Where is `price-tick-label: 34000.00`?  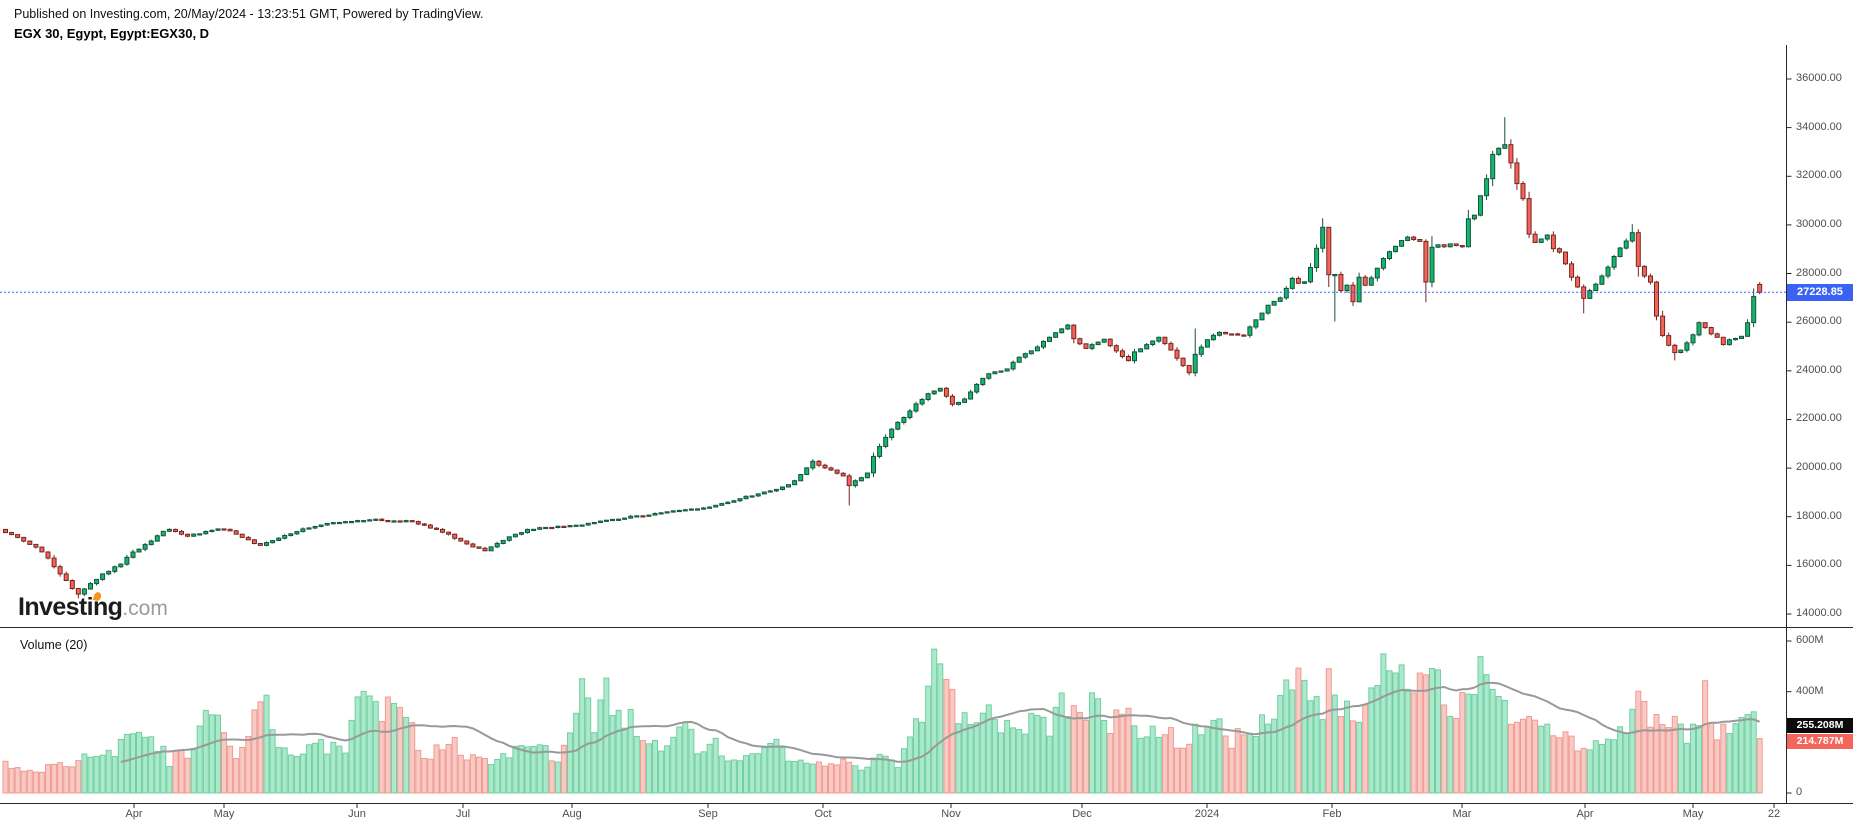 price-tick-label: 34000.00 is located at coordinates (1819, 127).